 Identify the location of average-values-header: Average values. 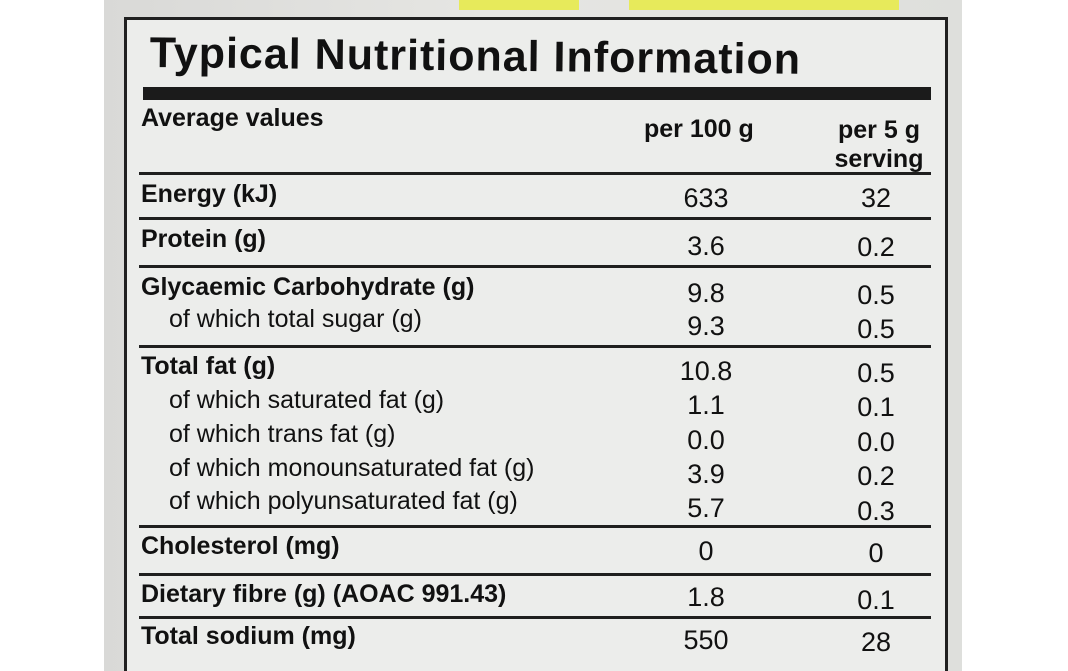
(232, 118).